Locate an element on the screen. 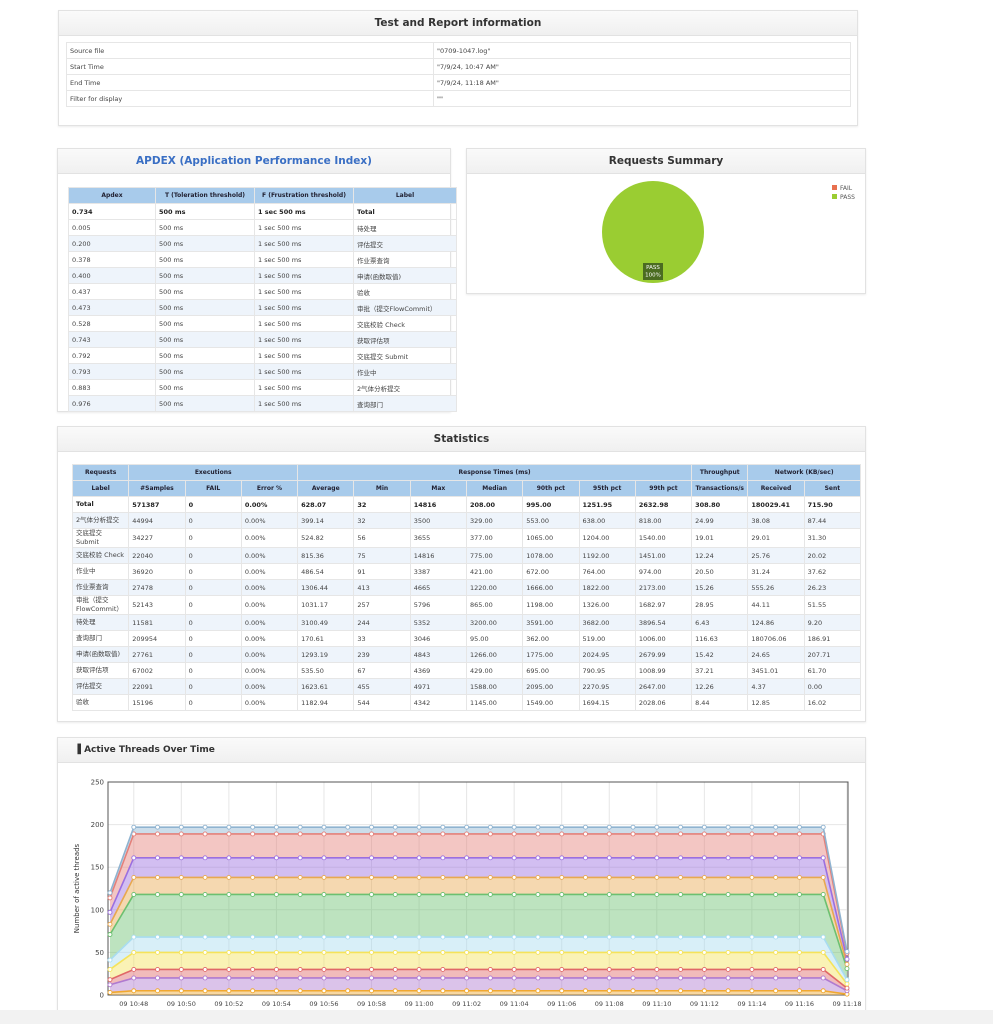  info-cell: Filter for display is located at coordinates (250, 98).